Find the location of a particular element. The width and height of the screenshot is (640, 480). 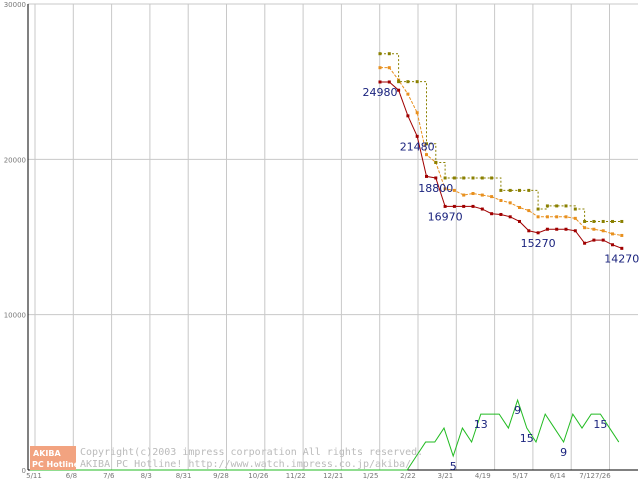

data-label: 15270 is located at coordinates (538, 243).